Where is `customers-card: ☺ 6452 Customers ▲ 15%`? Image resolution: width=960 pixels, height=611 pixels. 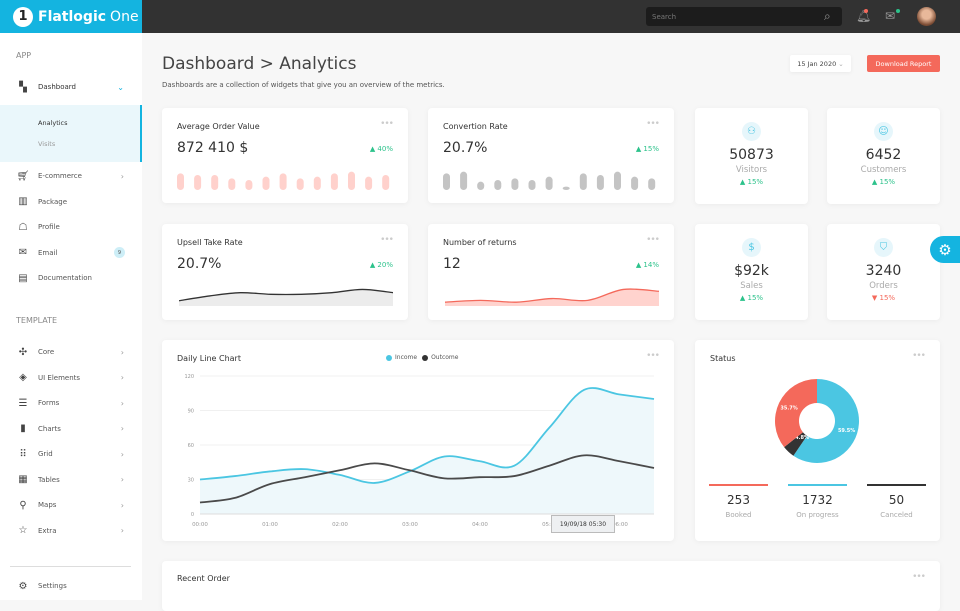 customers-card: ☺ 6452 Customers ▲ 15% is located at coordinates (883, 156).